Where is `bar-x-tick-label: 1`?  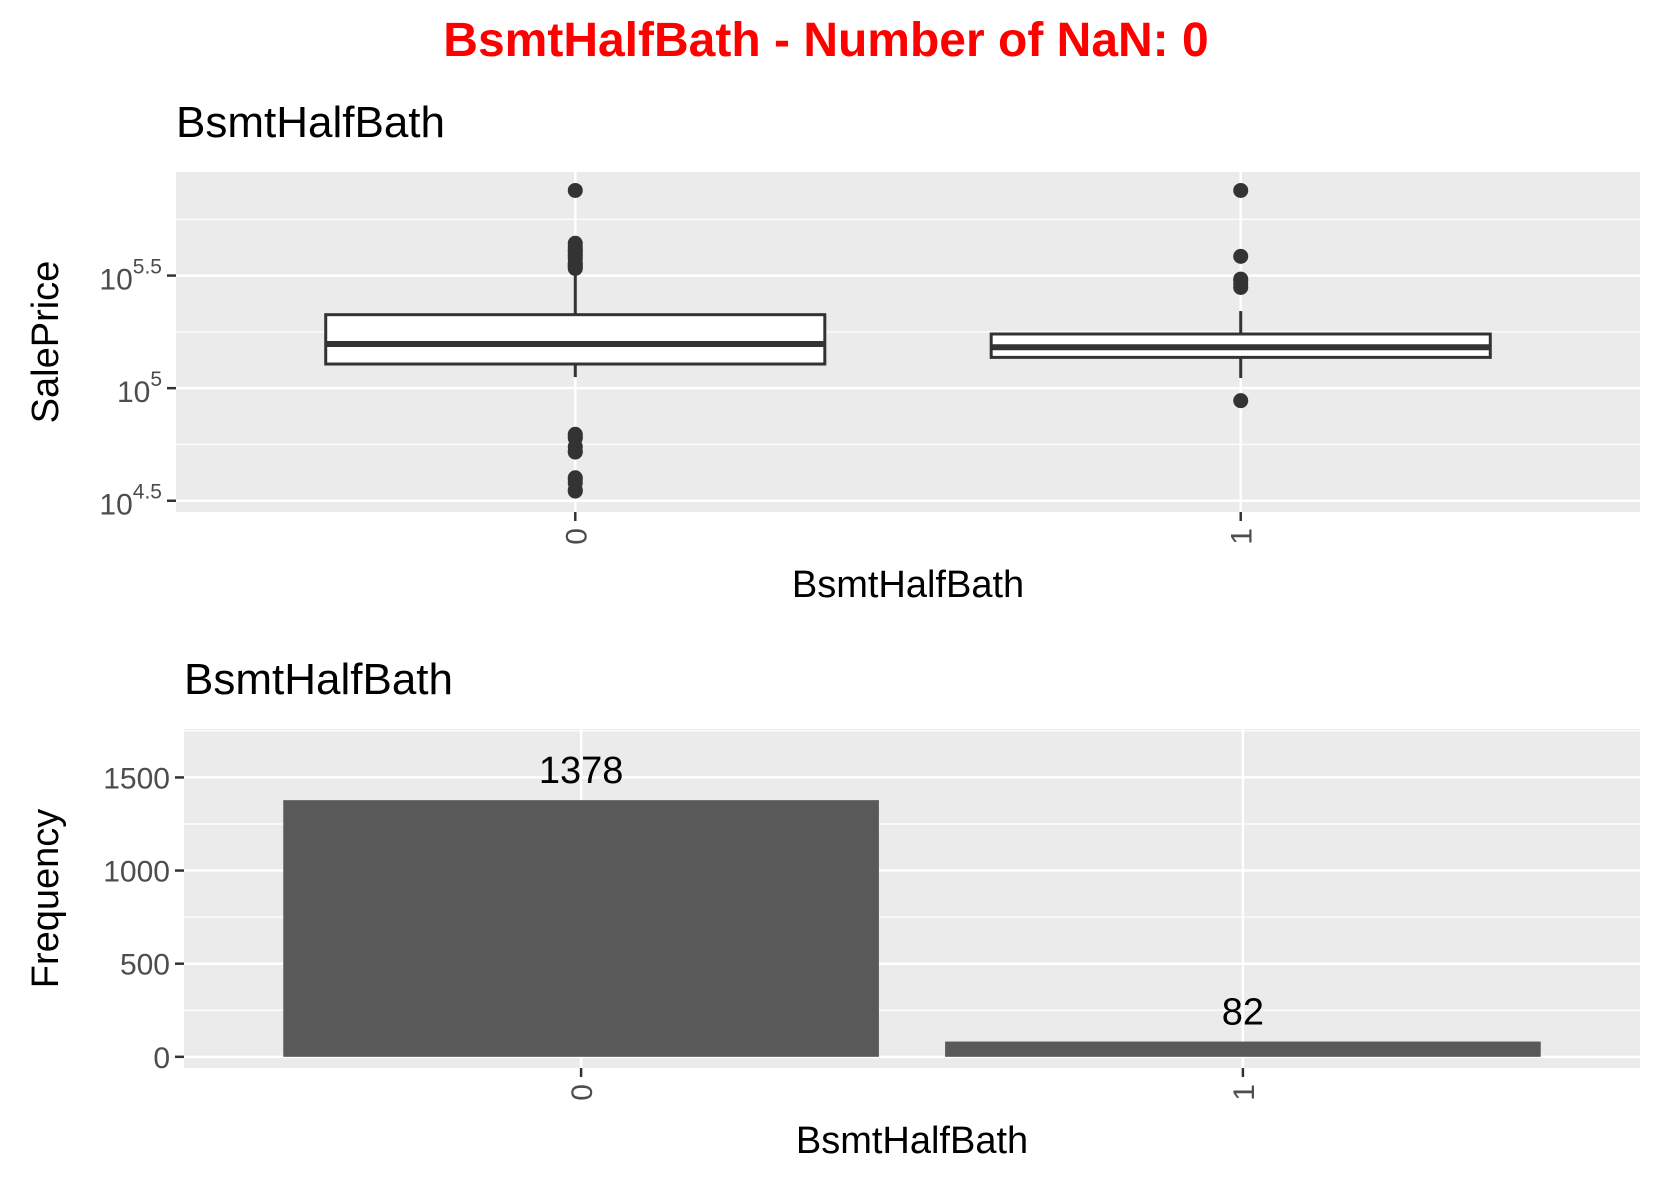 bar-x-tick-label: 1 is located at coordinates (1244, 1092).